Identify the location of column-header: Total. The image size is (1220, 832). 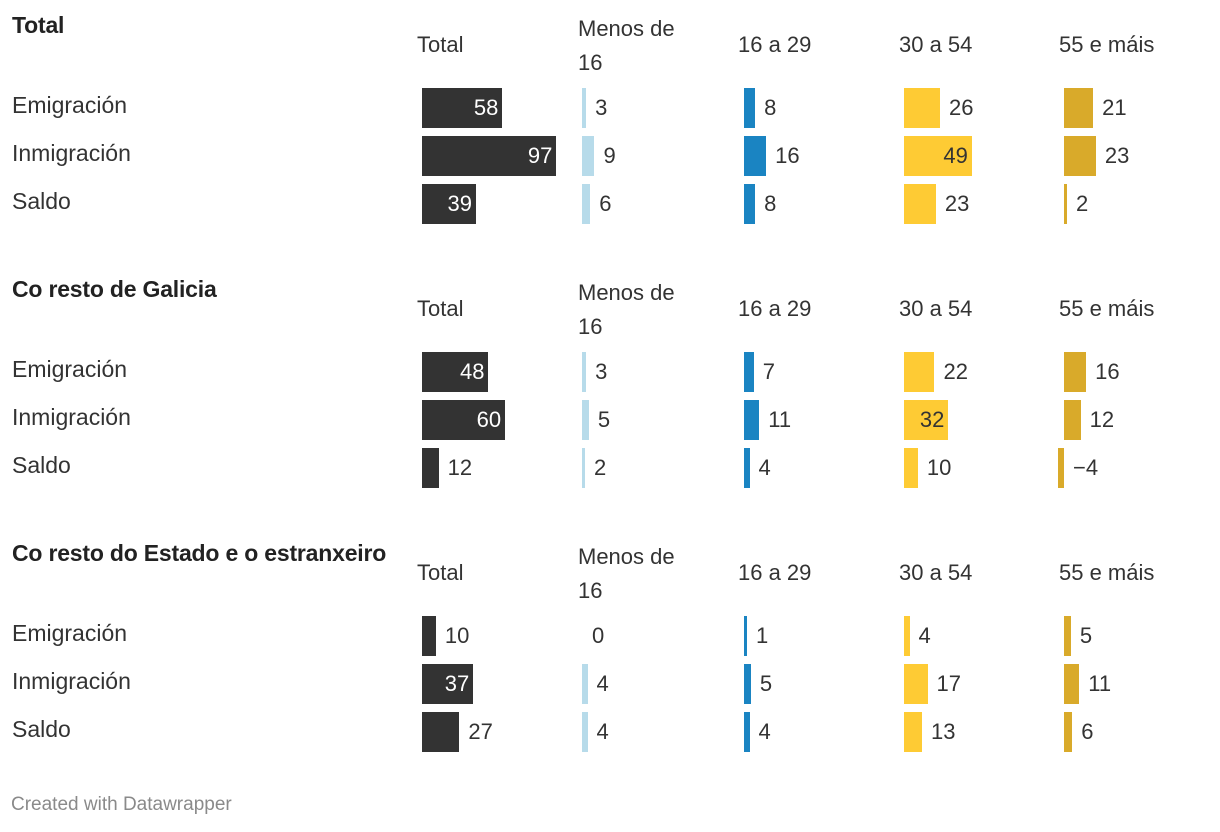
(440, 572).